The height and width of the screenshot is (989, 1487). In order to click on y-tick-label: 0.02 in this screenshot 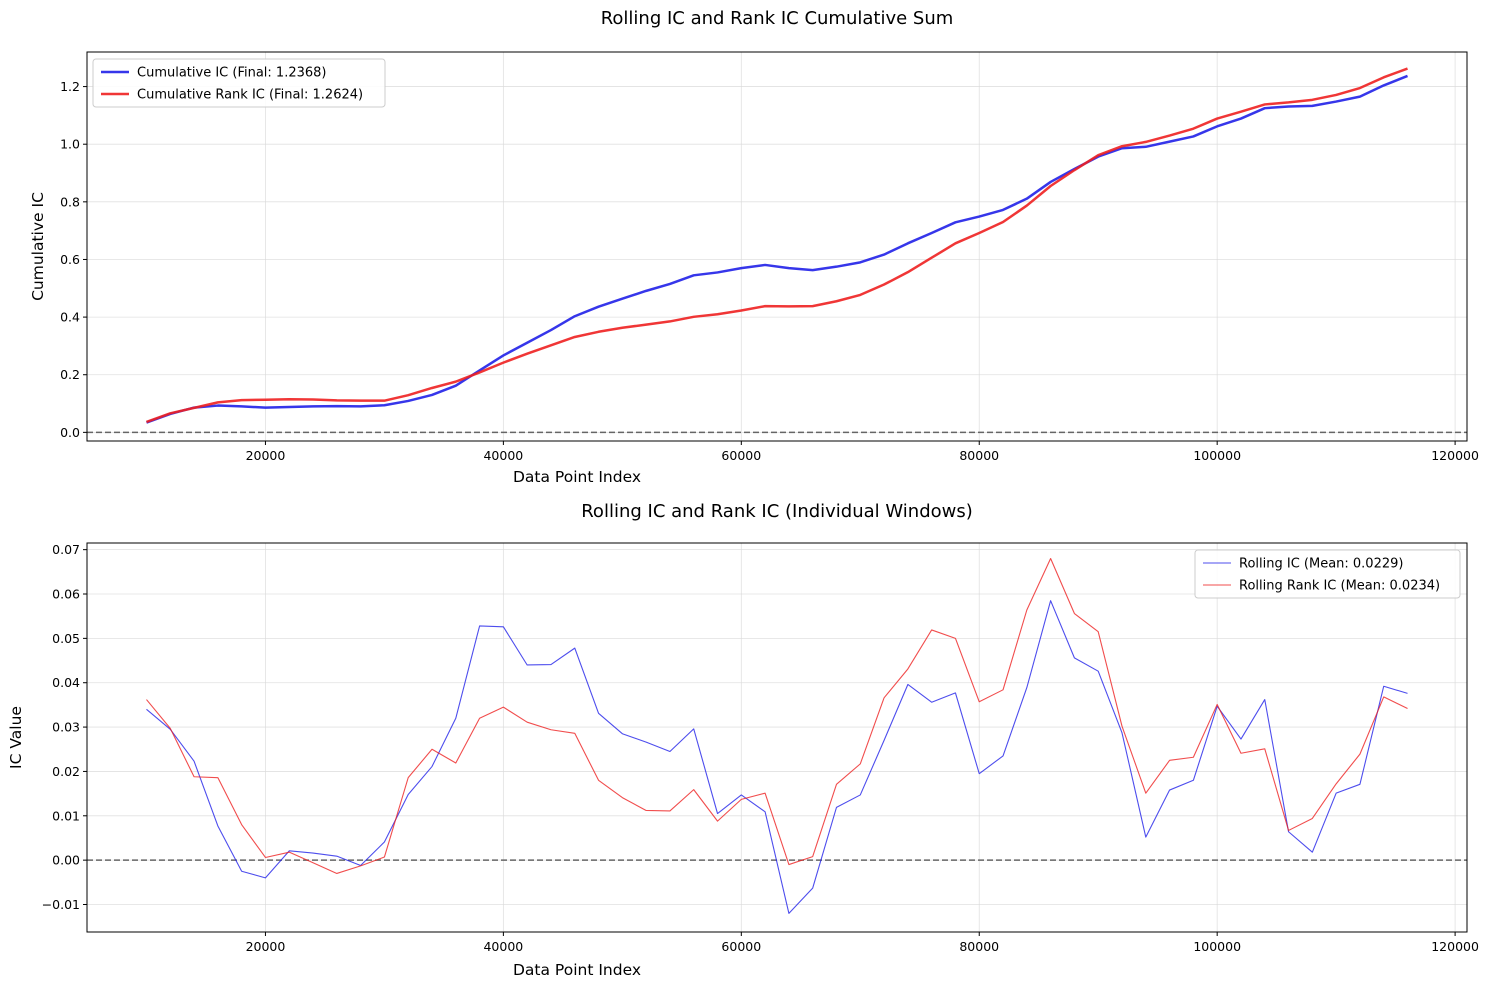, I will do `click(66, 771)`.